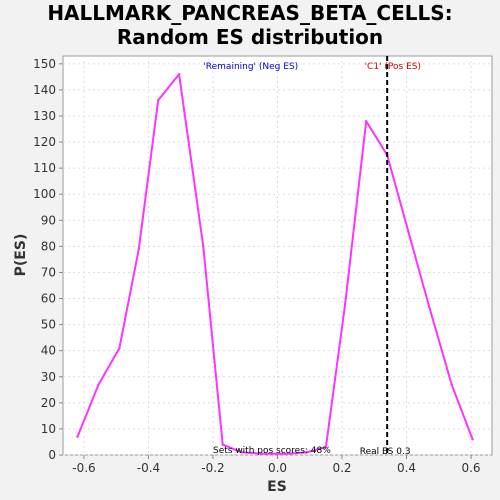  I want to click on x-tick-label: 0.2, so click(341, 468).